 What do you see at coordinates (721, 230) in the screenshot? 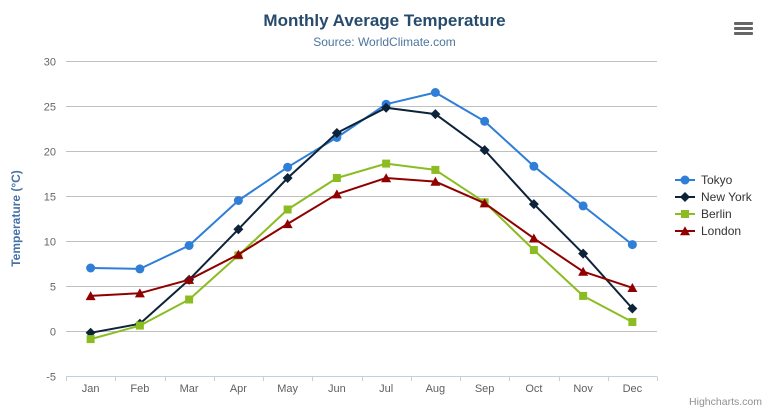
I see `legend-label-london: London` at bounding box center [721, 230].